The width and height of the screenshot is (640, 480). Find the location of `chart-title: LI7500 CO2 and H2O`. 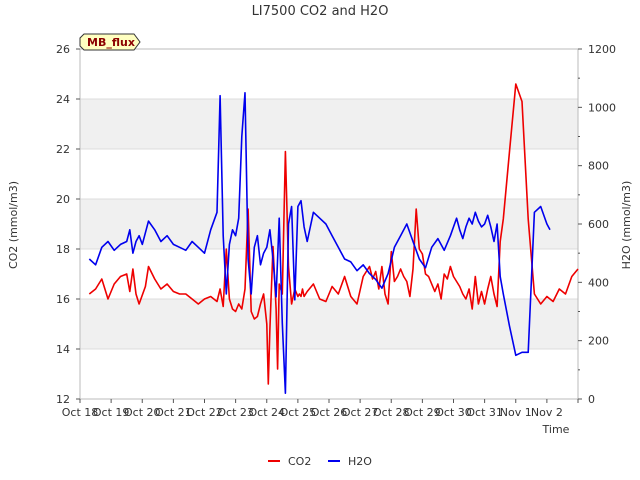

chart-title: LI7500 CO2 and H2O is located at coordinates (320, 11).